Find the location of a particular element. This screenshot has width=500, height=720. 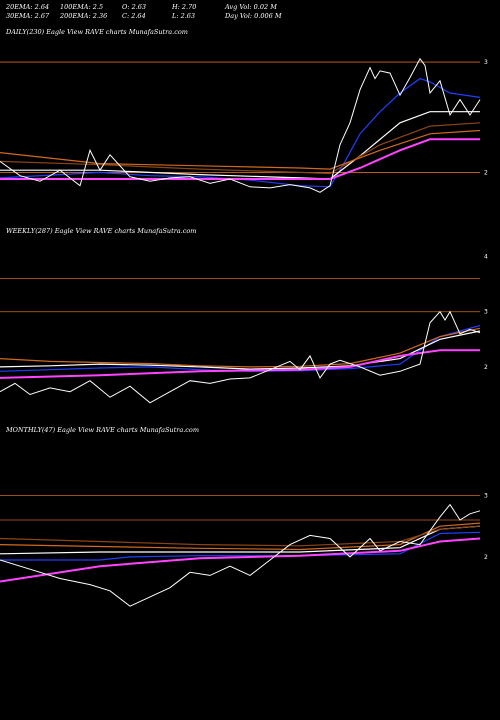

monthly-price-line is located at coordinates (240, 555).